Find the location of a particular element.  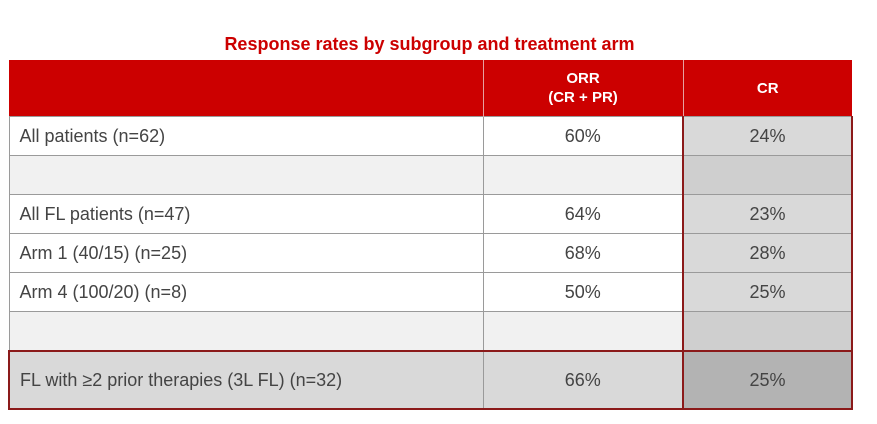

cr-value: 23% is located at coordinates (767, 214).